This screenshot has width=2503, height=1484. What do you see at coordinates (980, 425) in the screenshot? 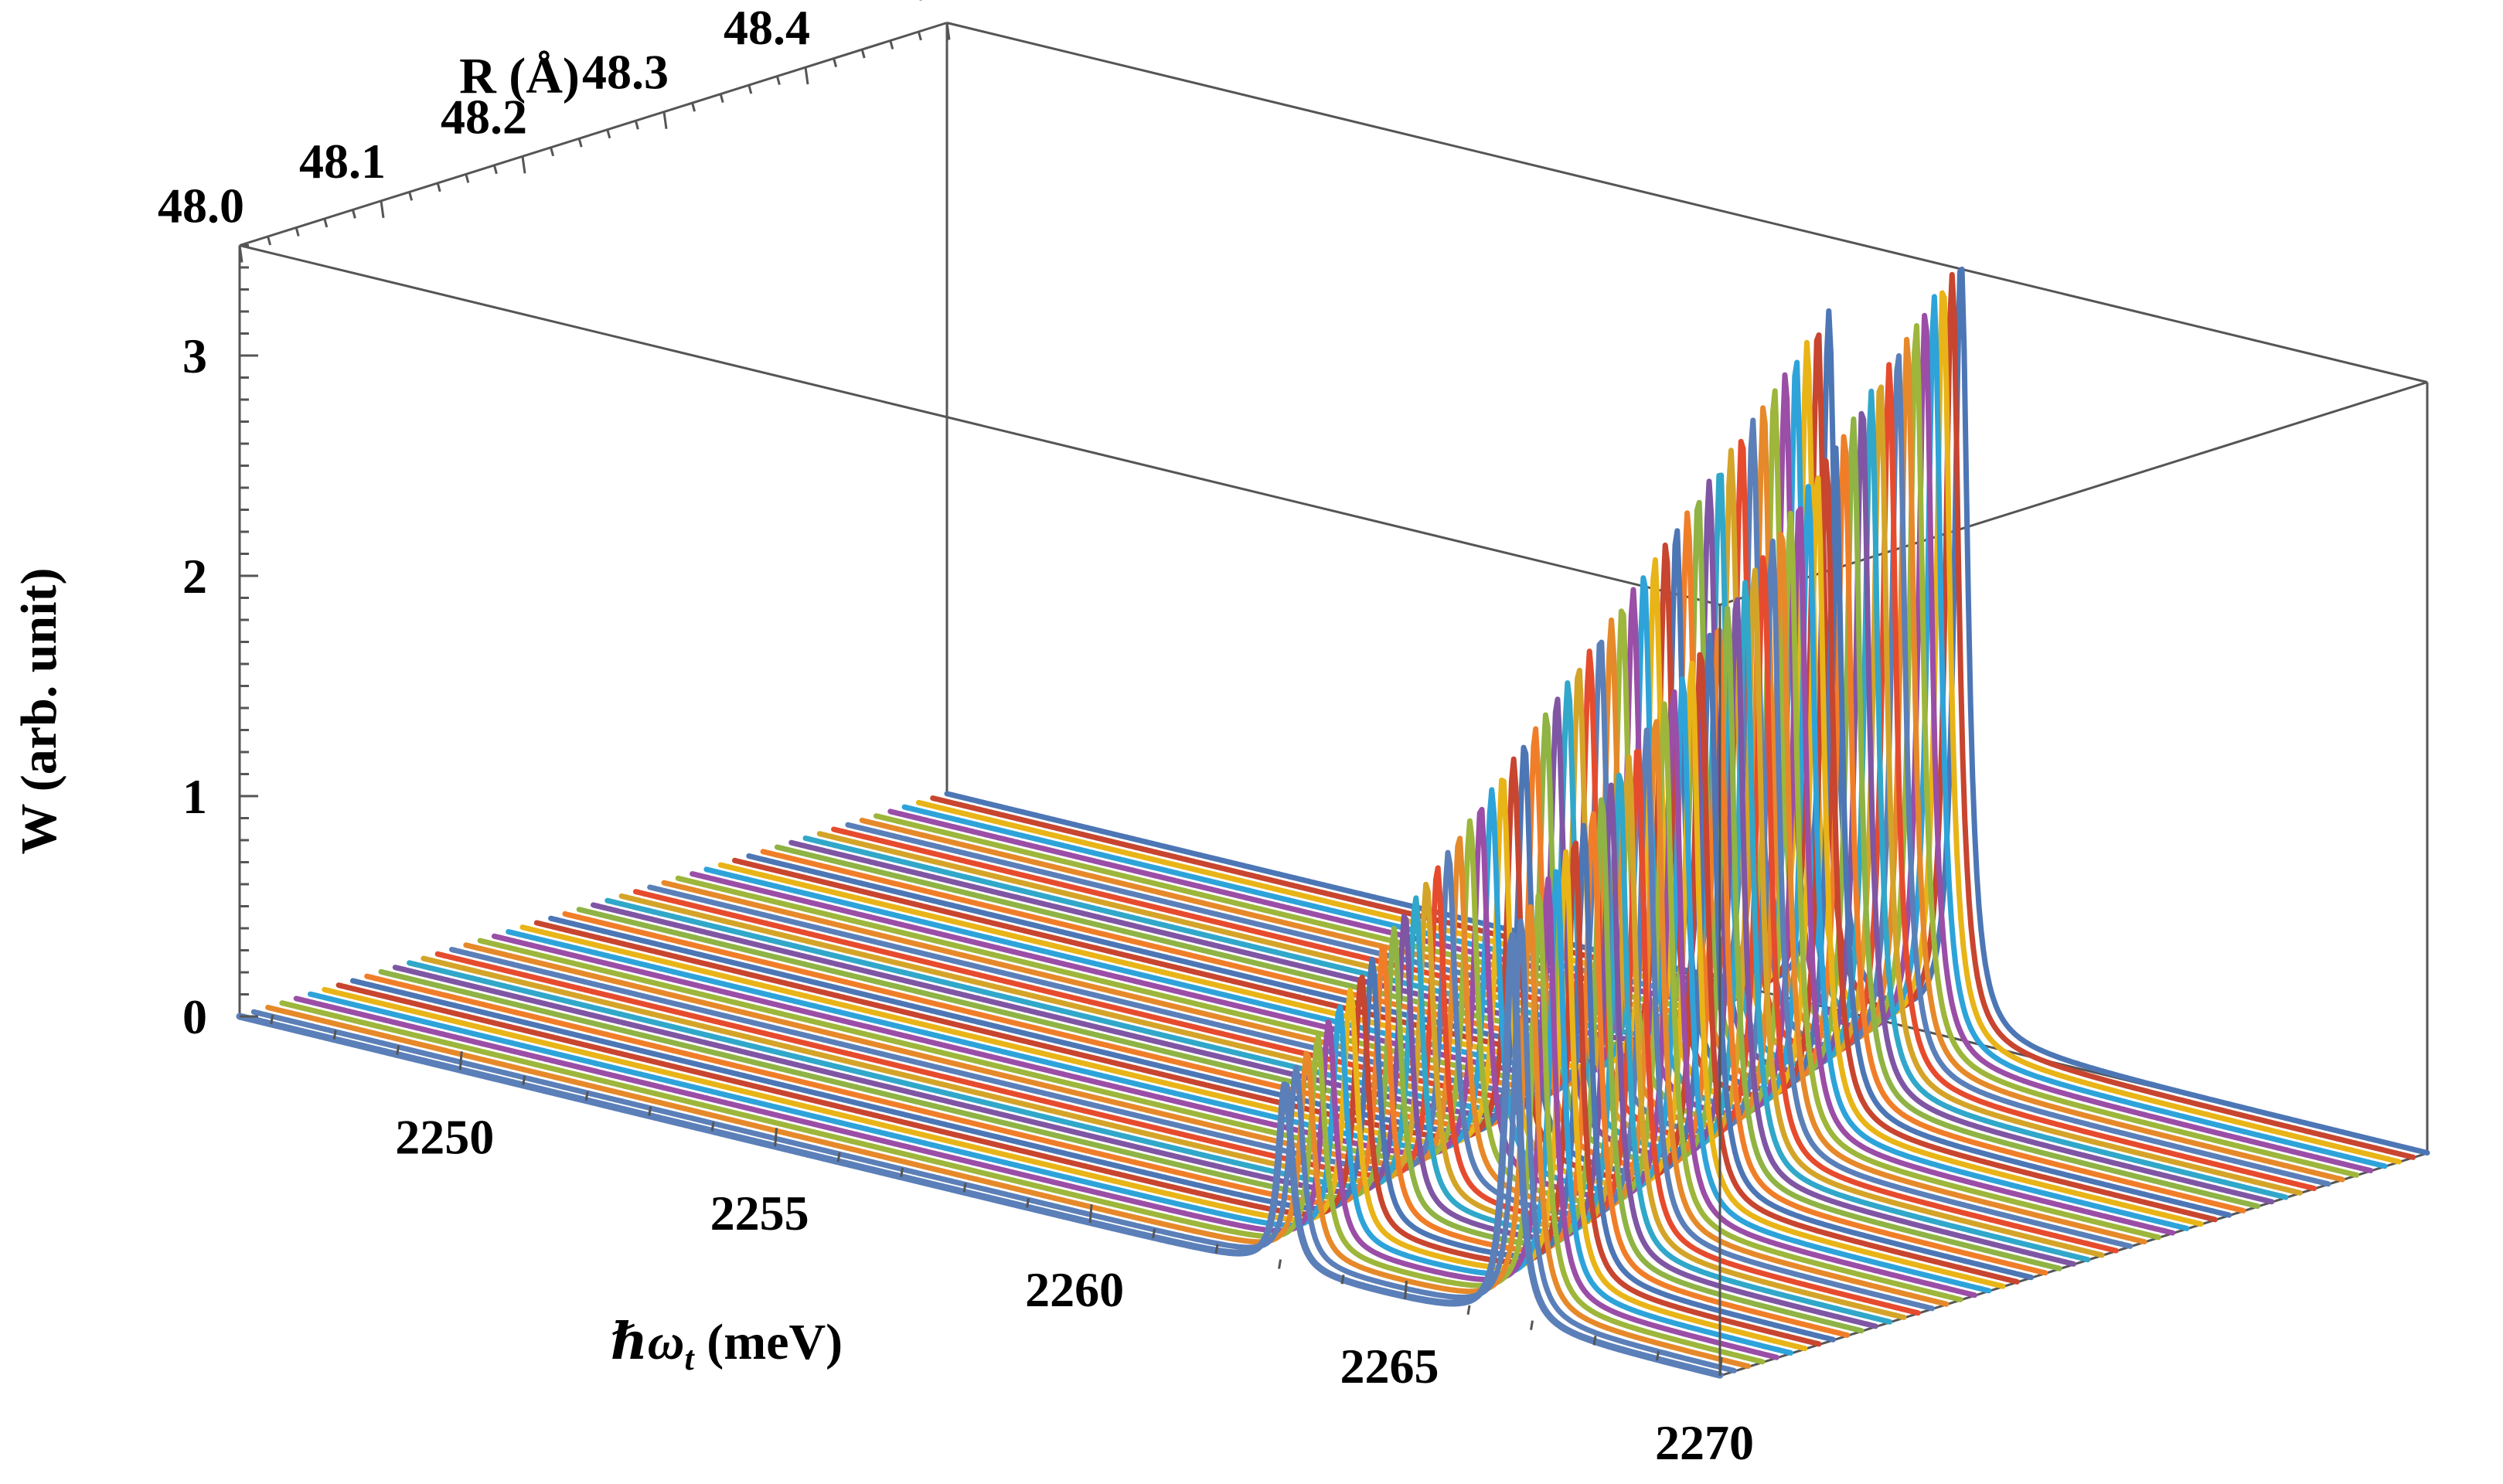
I see `box-edge-top-front` at bounding box center [980, 425].